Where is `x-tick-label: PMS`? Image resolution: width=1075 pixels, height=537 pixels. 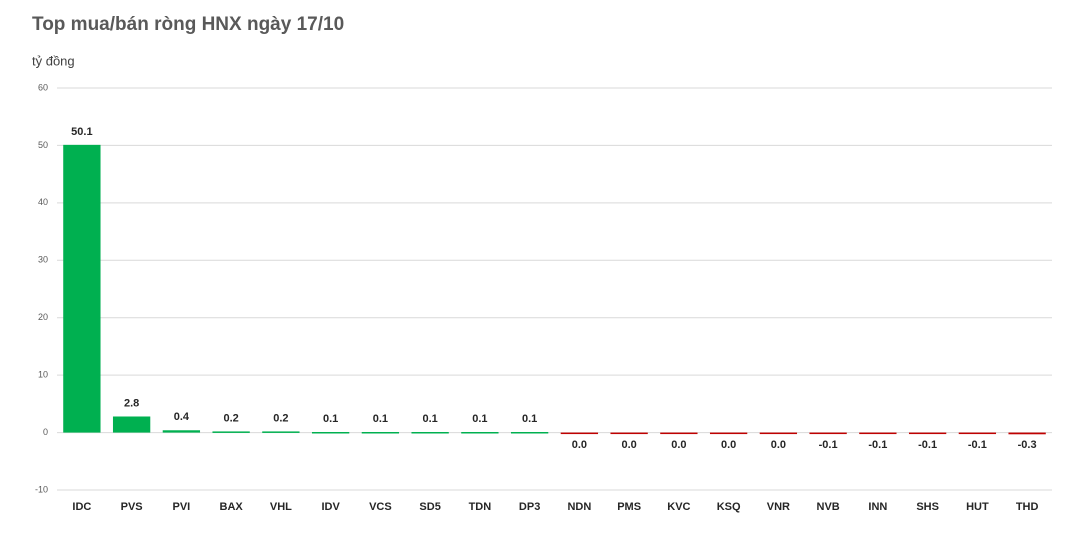 x-tick-label: PMS is located at coordinates (629, 507).